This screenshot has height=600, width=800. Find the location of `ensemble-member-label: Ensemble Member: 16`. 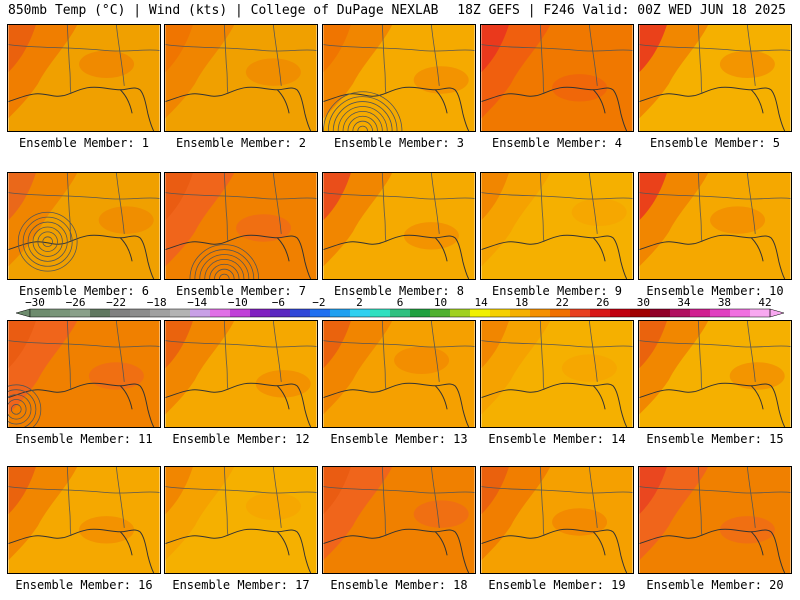

ensemble-member-label: Ensemble Member: 16 is located at coordinates (84, 585).